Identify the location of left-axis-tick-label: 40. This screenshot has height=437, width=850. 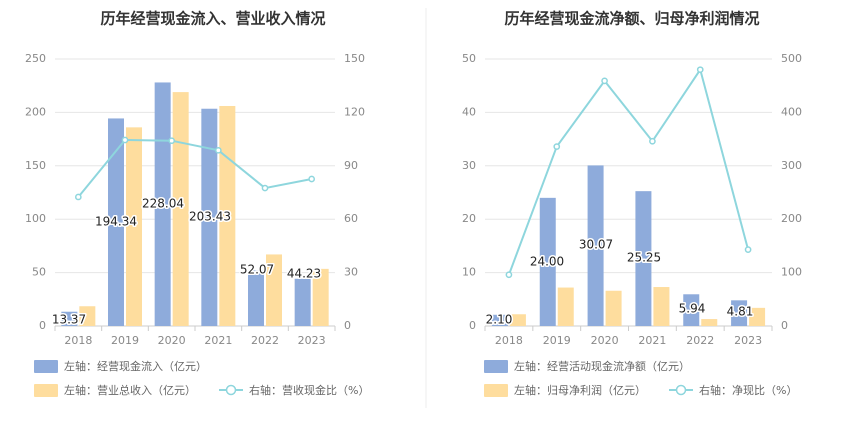
(469, 111).